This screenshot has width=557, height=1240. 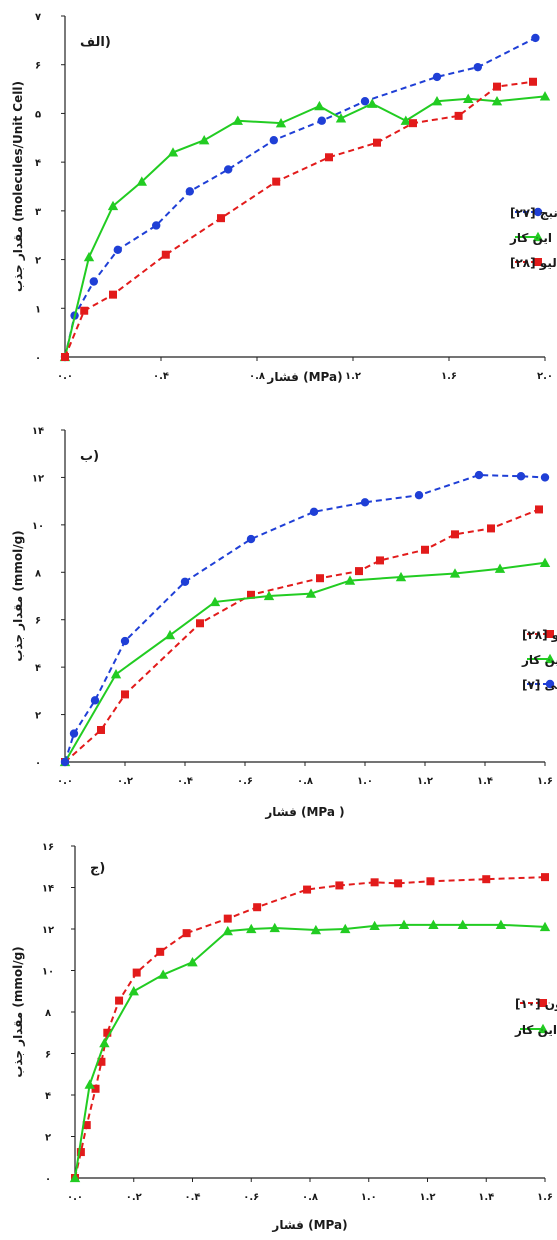 I want to click on legend-entry: لیو [۲۸], so click(x=539, y=635).